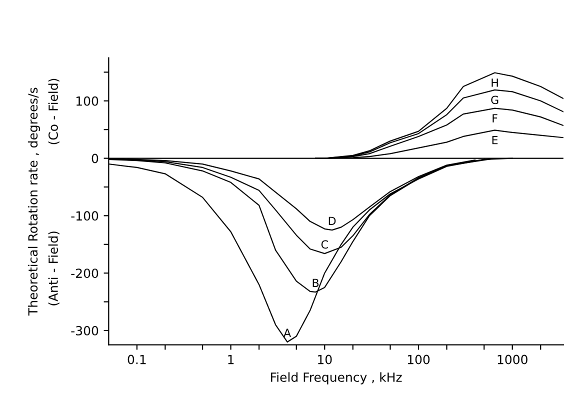  What do you see at coordinates (54, 111) in the screenshot?
I see `text: (Co - Field)` at bounding box center [54, 111].